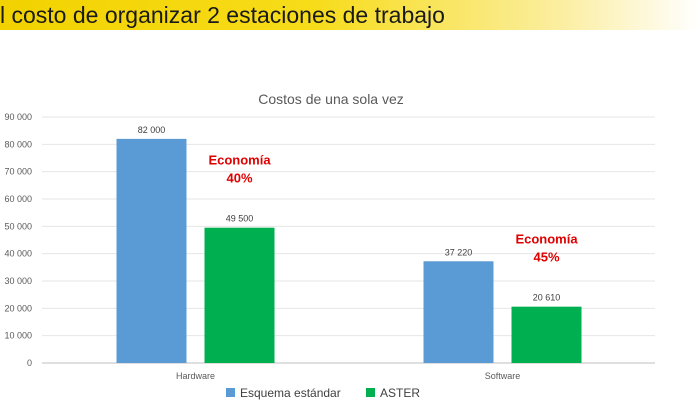 The width and height of the screenshot is (700, 416). What do you see at coordinates (18, 281) in the screenshot?
I see `y-tick-label: 30 000` at bounding box center [18, 281].